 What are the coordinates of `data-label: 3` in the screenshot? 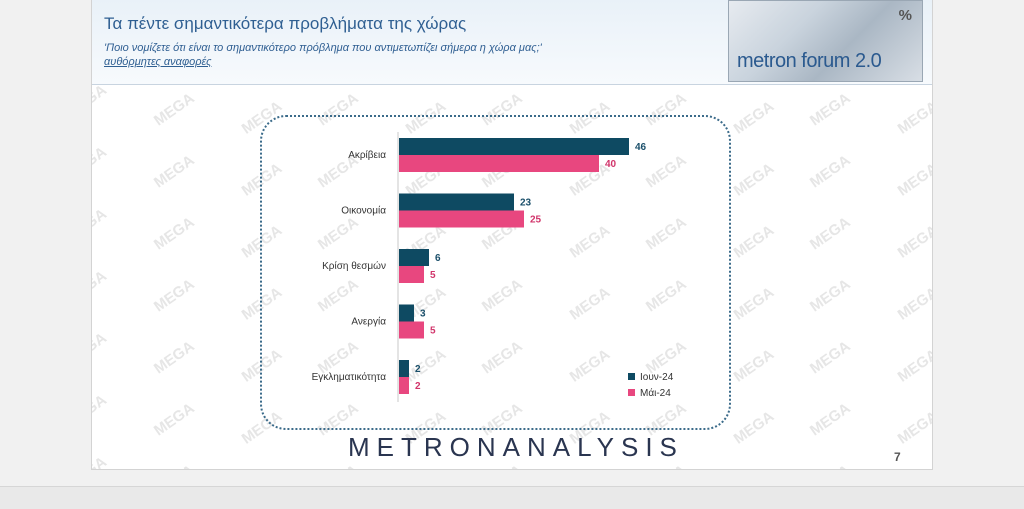 It's located at (423, 314).